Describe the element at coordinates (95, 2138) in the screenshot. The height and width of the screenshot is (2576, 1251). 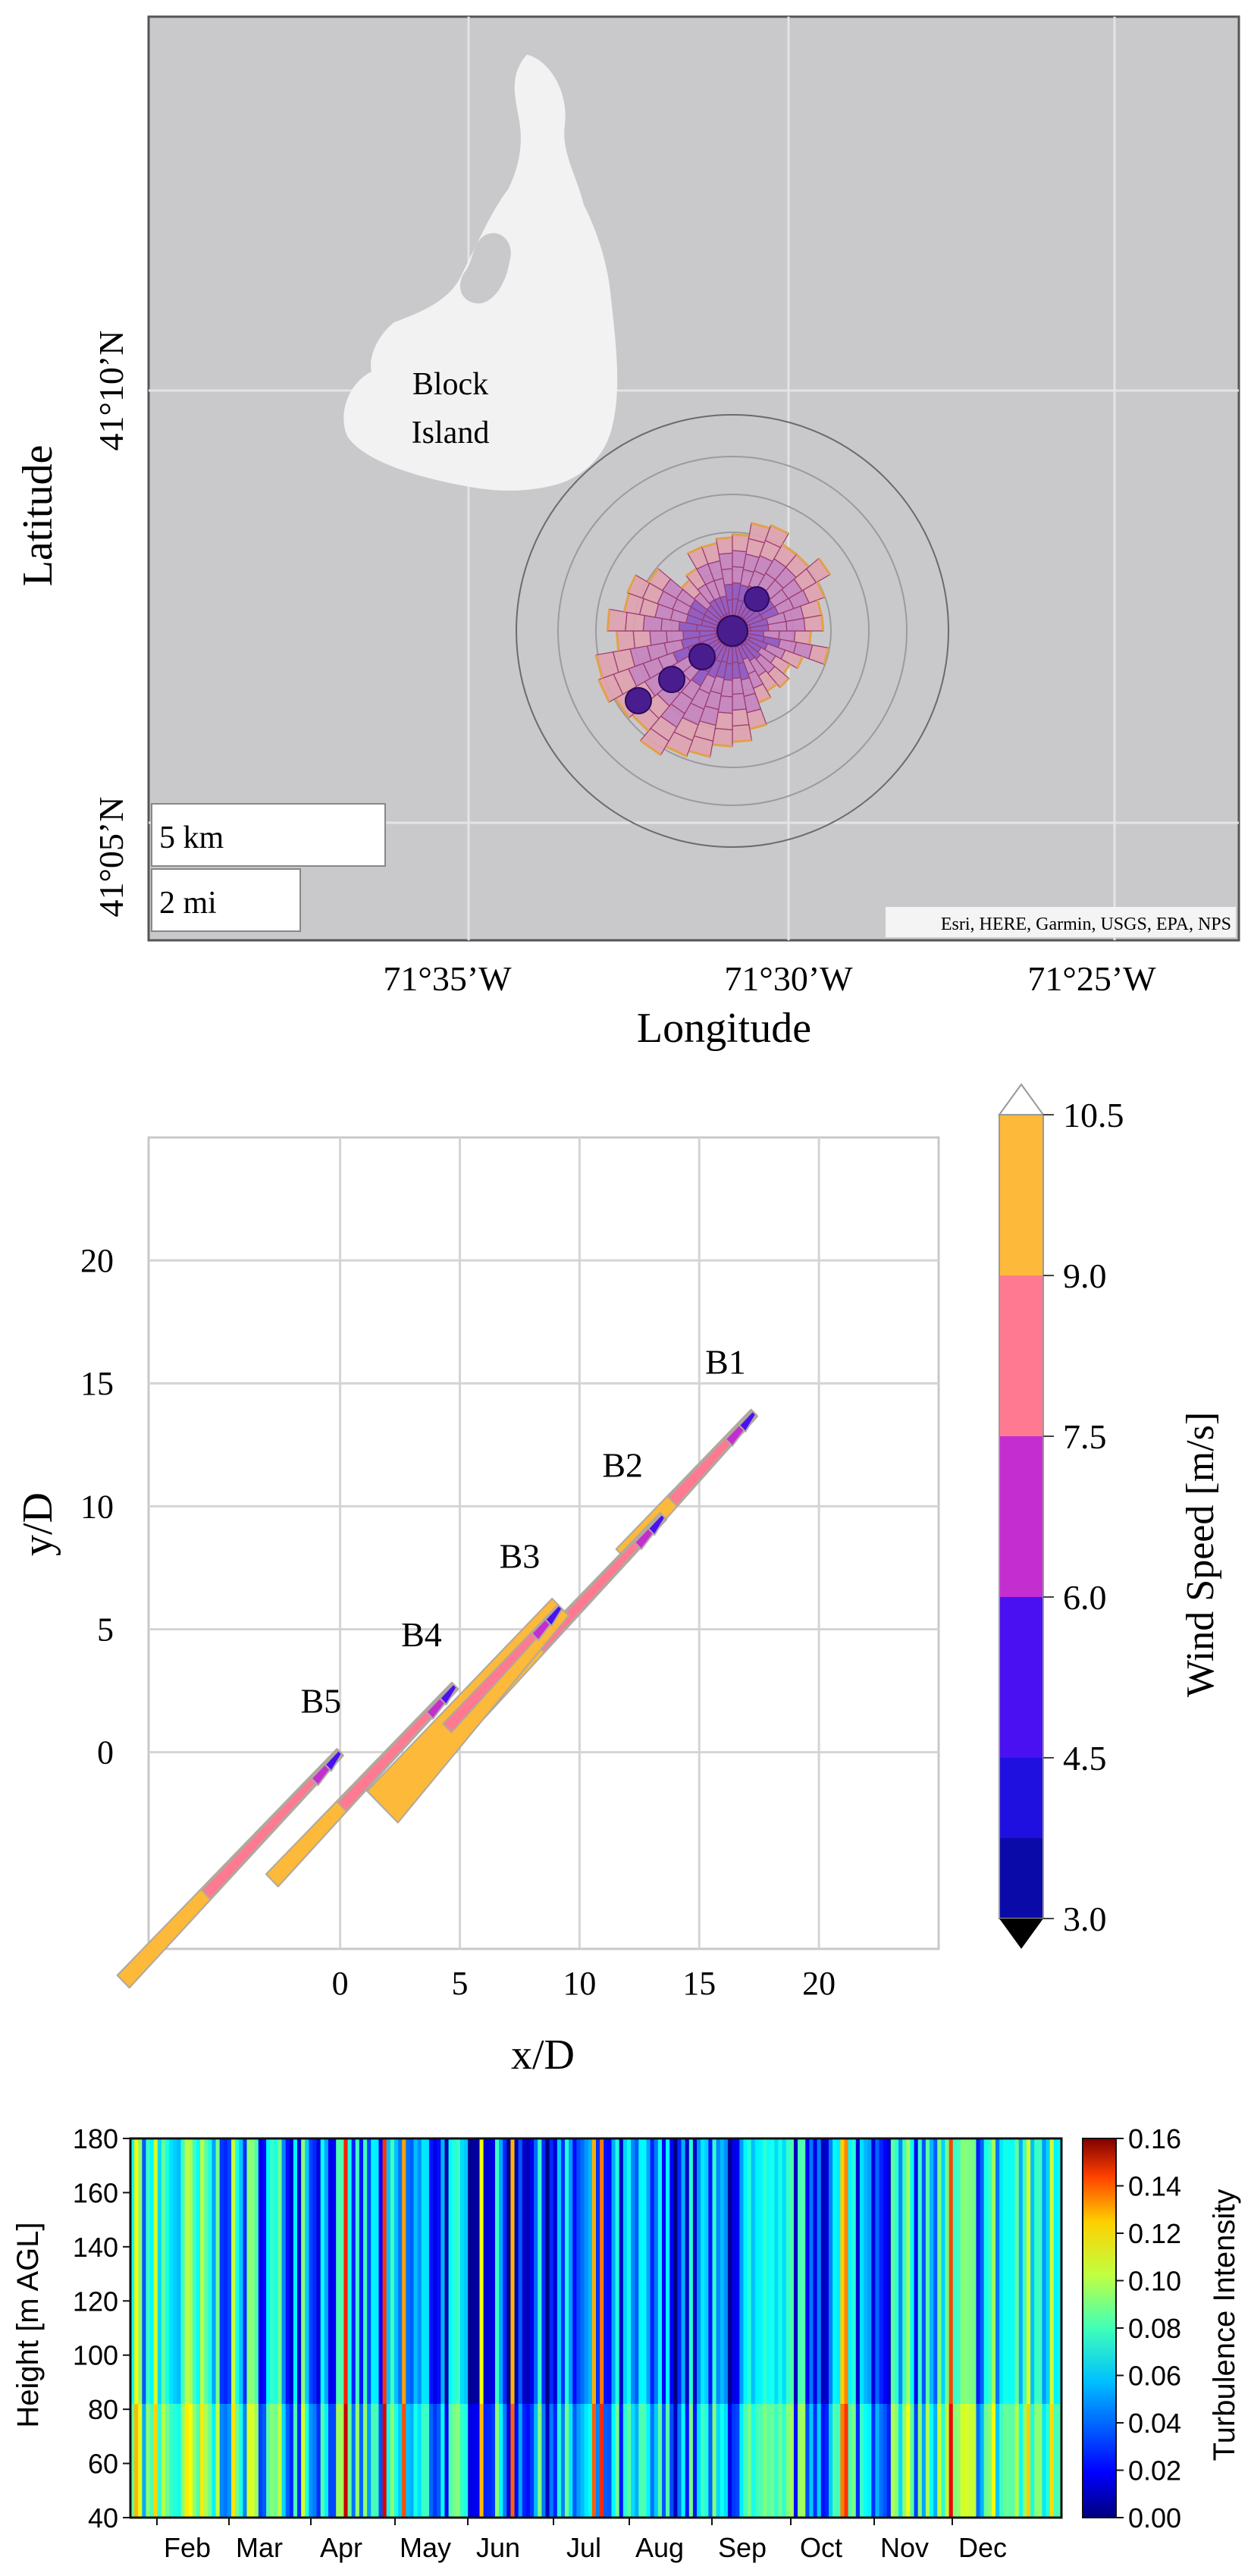
I see `ti-y-tick-label: 180` at that location.